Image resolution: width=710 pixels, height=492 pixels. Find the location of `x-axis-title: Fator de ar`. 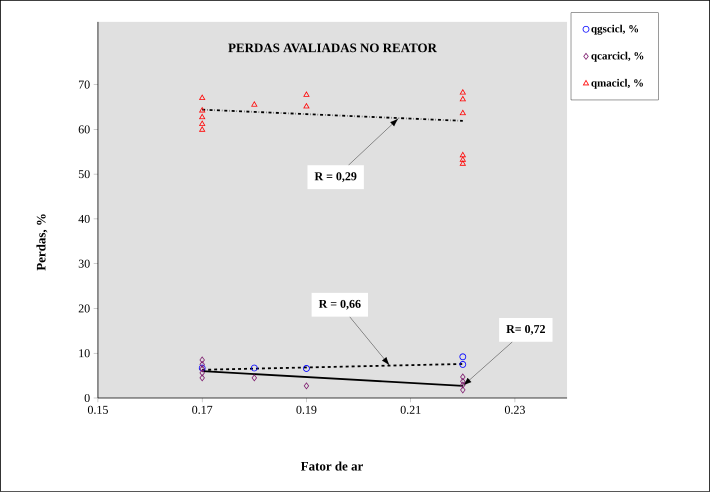

x-axis-title: Fator de ar is located at coordinates (332, 466).